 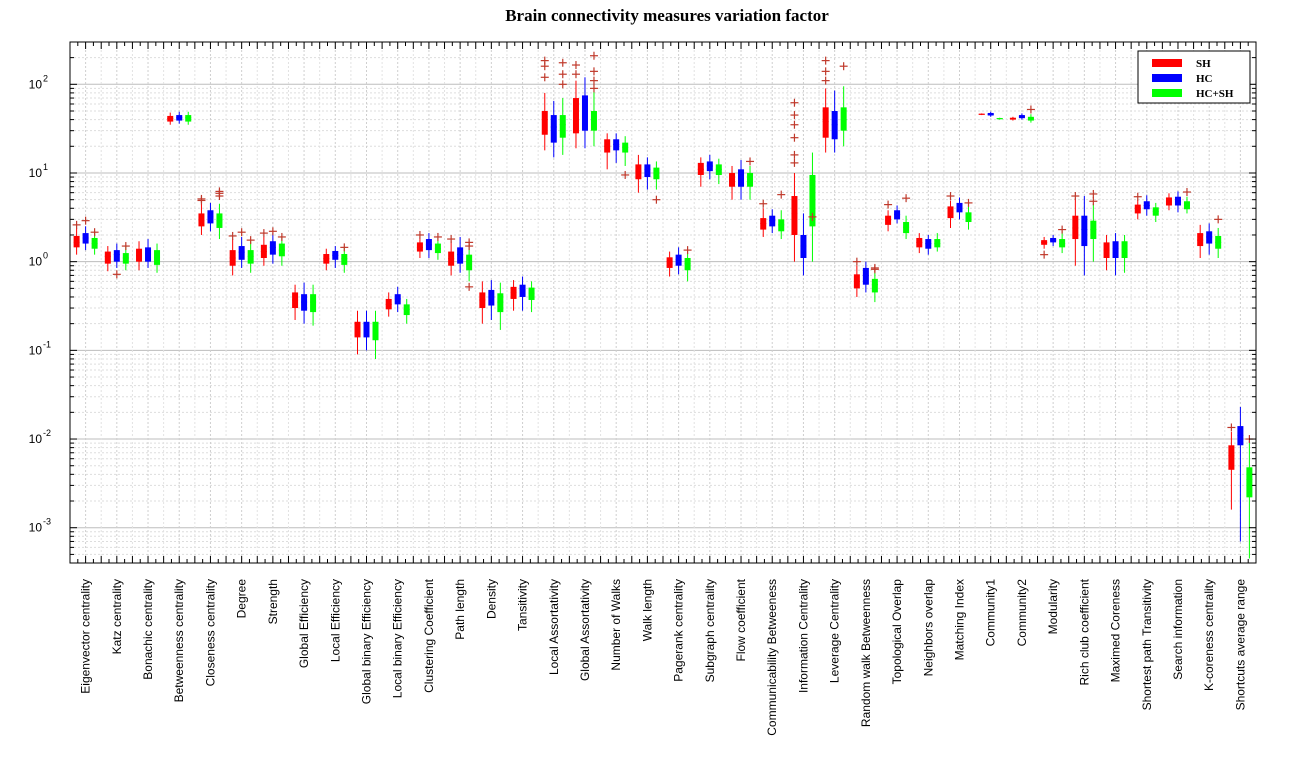 I want to click on y-tick-label-exponent: 2, so click(x=45, y=78).